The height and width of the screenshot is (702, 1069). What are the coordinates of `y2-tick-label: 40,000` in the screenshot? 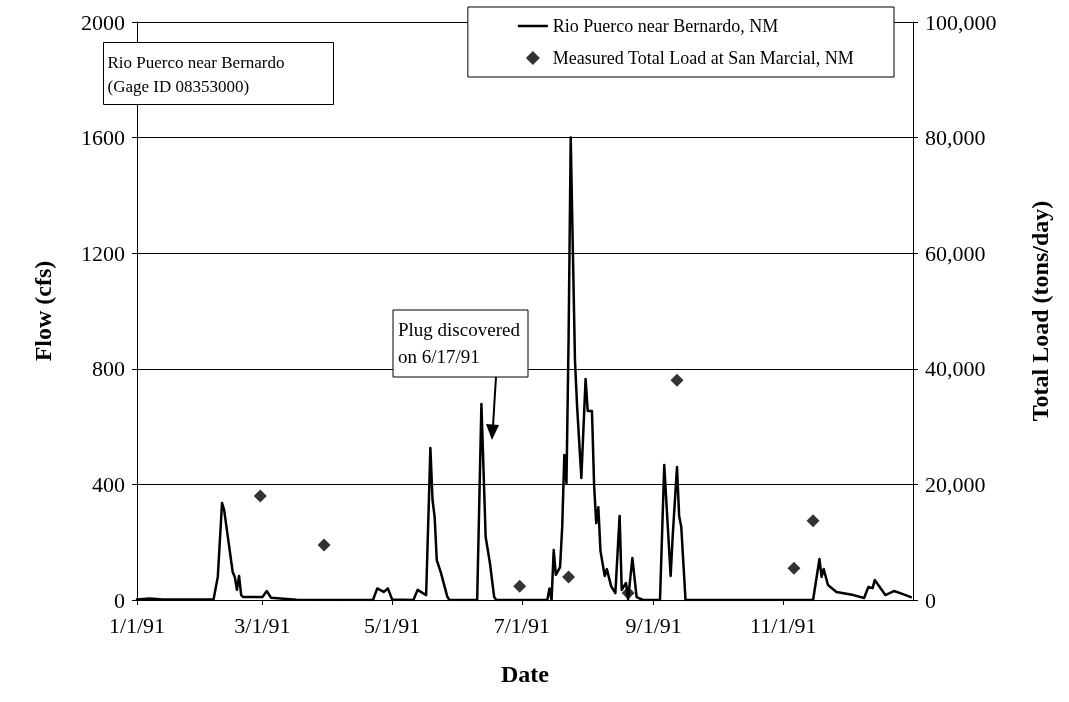 It's located at (955, 369).